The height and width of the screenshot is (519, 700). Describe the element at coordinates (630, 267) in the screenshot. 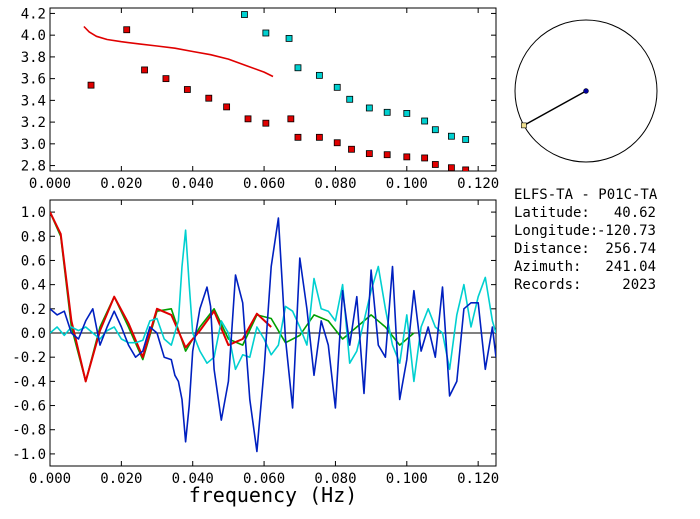

I see `info-value: 241.04` at that location.